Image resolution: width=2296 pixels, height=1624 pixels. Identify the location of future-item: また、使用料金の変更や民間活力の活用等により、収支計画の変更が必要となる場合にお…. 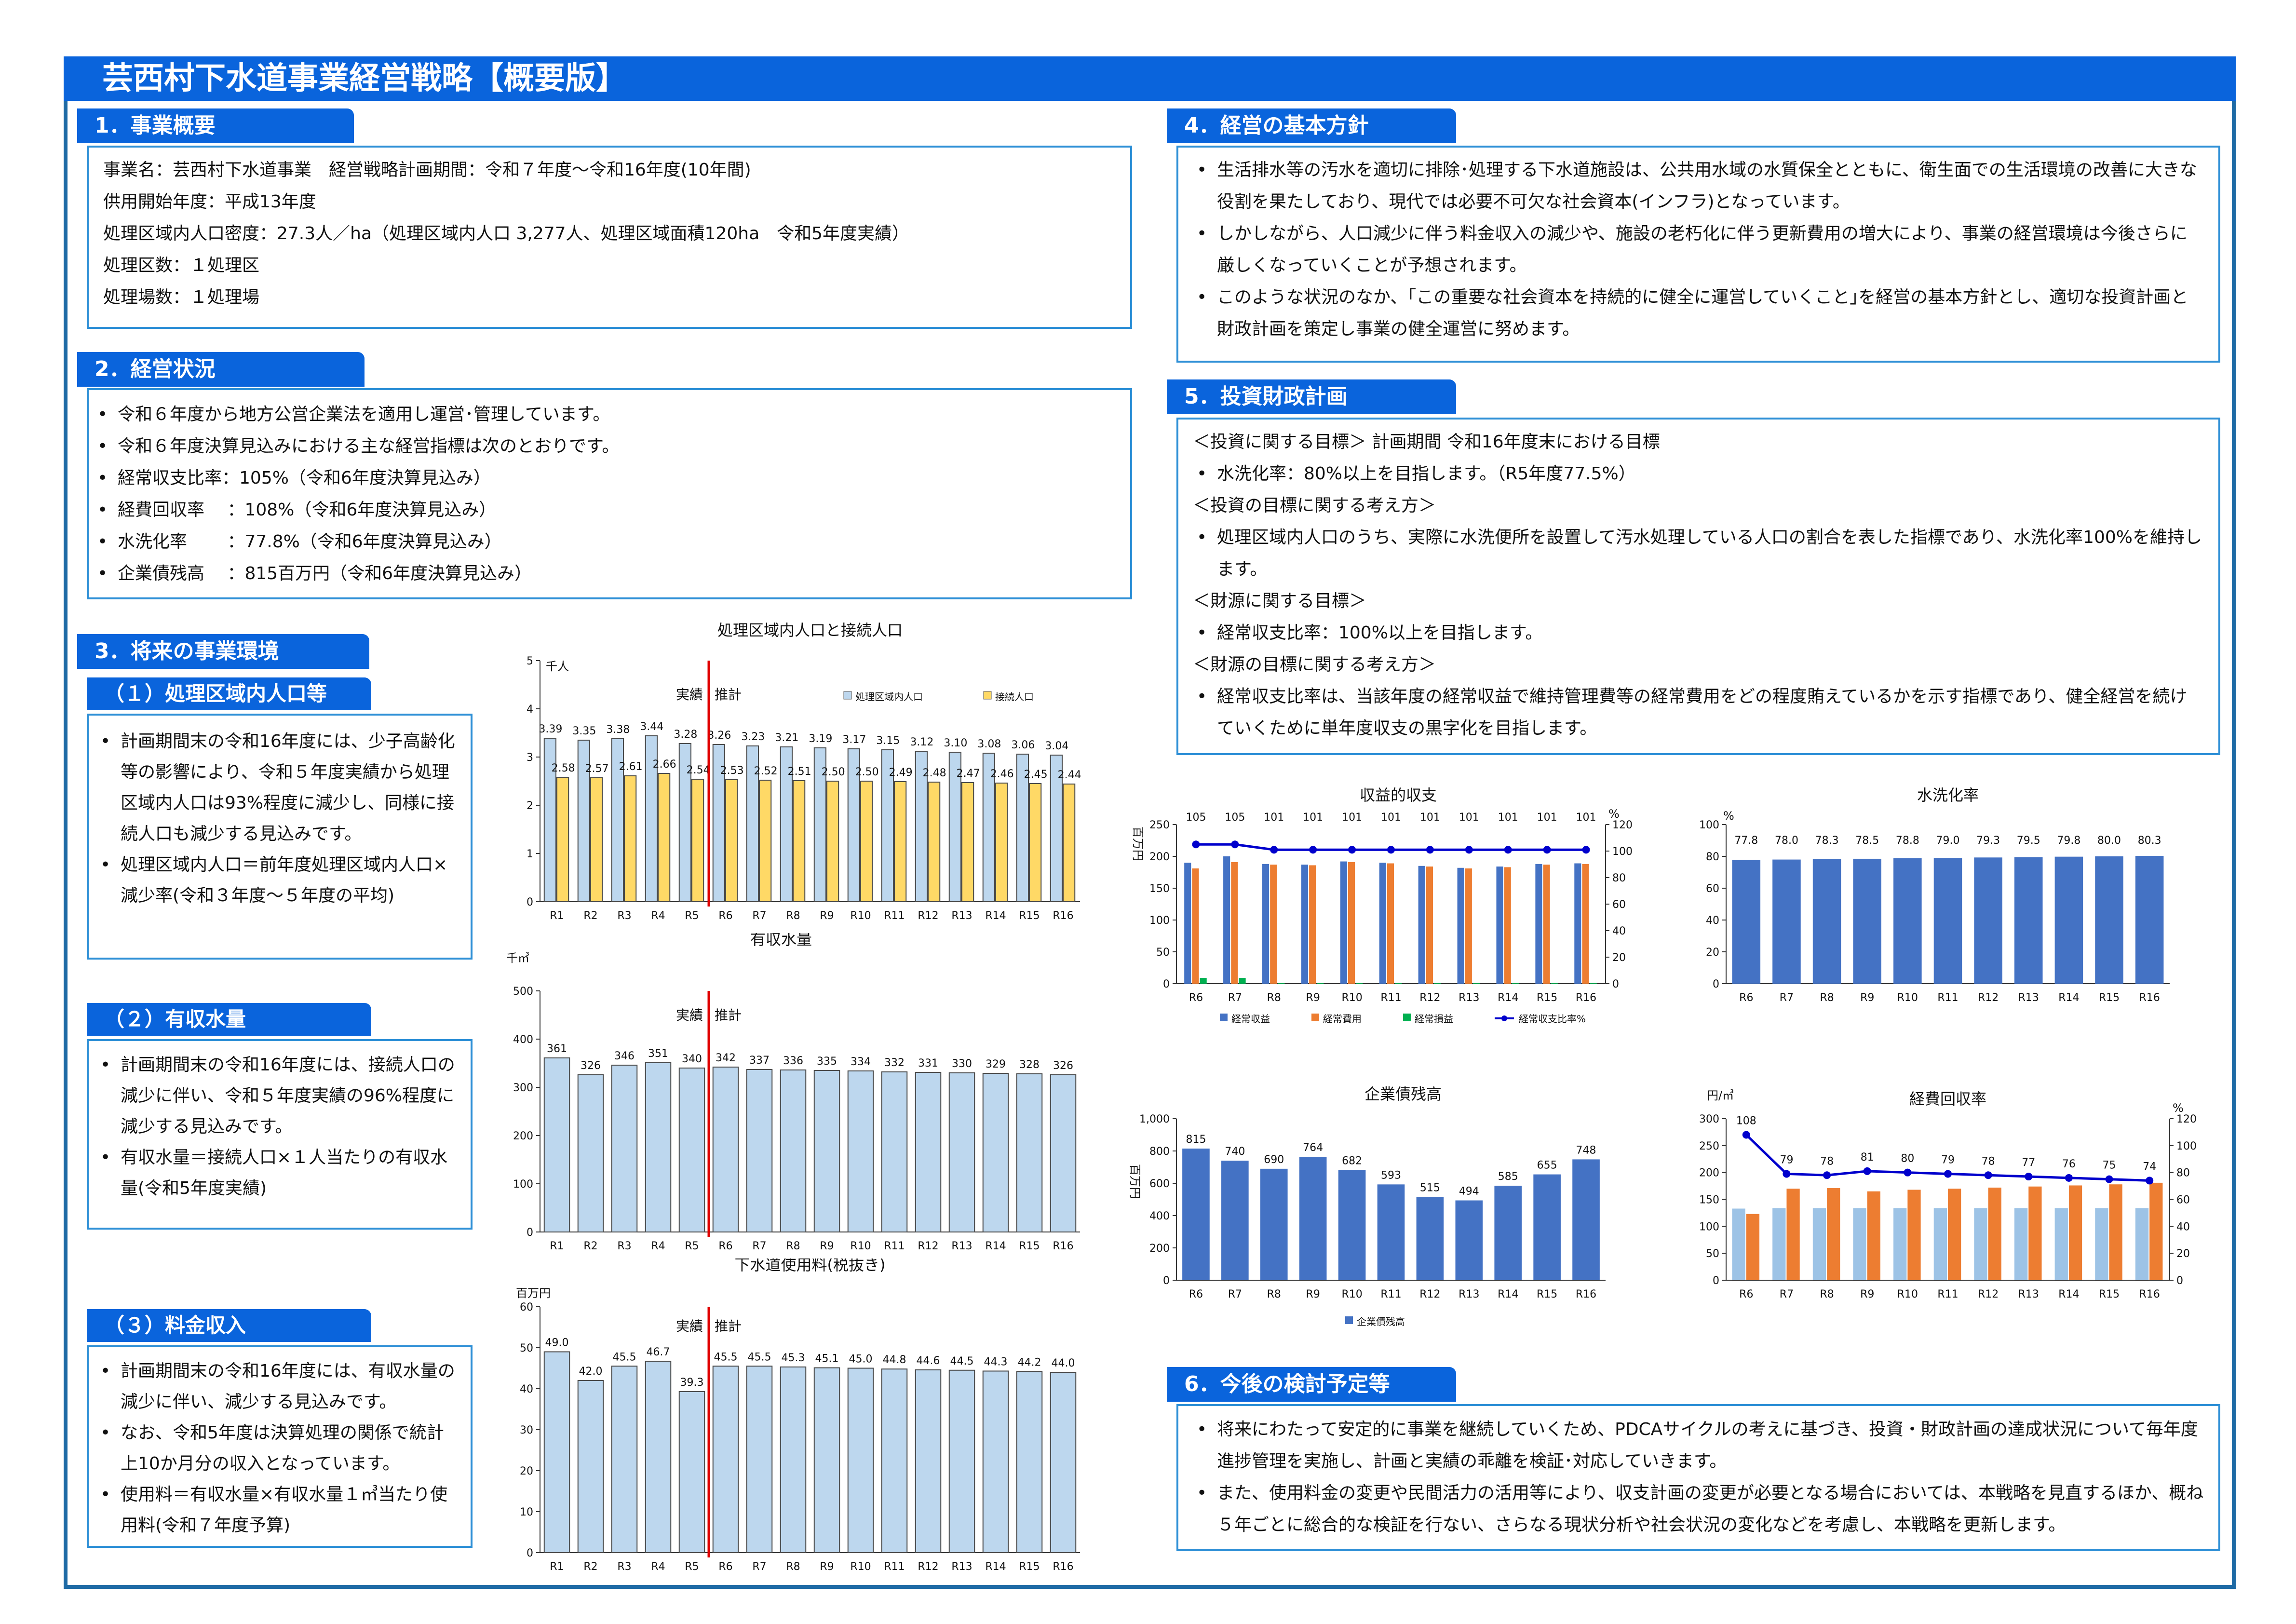
(1698, 1509).